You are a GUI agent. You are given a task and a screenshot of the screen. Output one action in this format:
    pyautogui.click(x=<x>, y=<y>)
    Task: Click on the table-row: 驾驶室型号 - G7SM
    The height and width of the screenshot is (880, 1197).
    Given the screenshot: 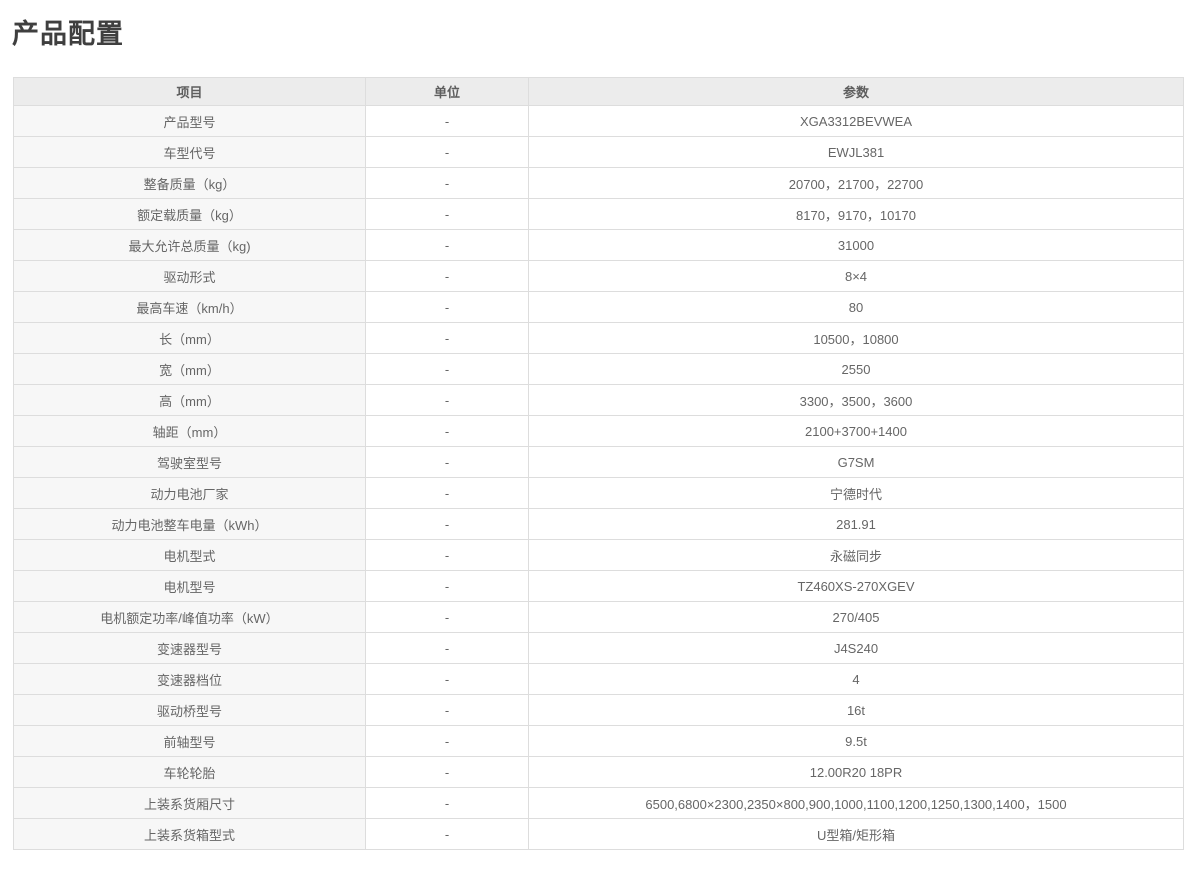 What is the action you would take?
    pyautogui.click(x=598, y=462)
    